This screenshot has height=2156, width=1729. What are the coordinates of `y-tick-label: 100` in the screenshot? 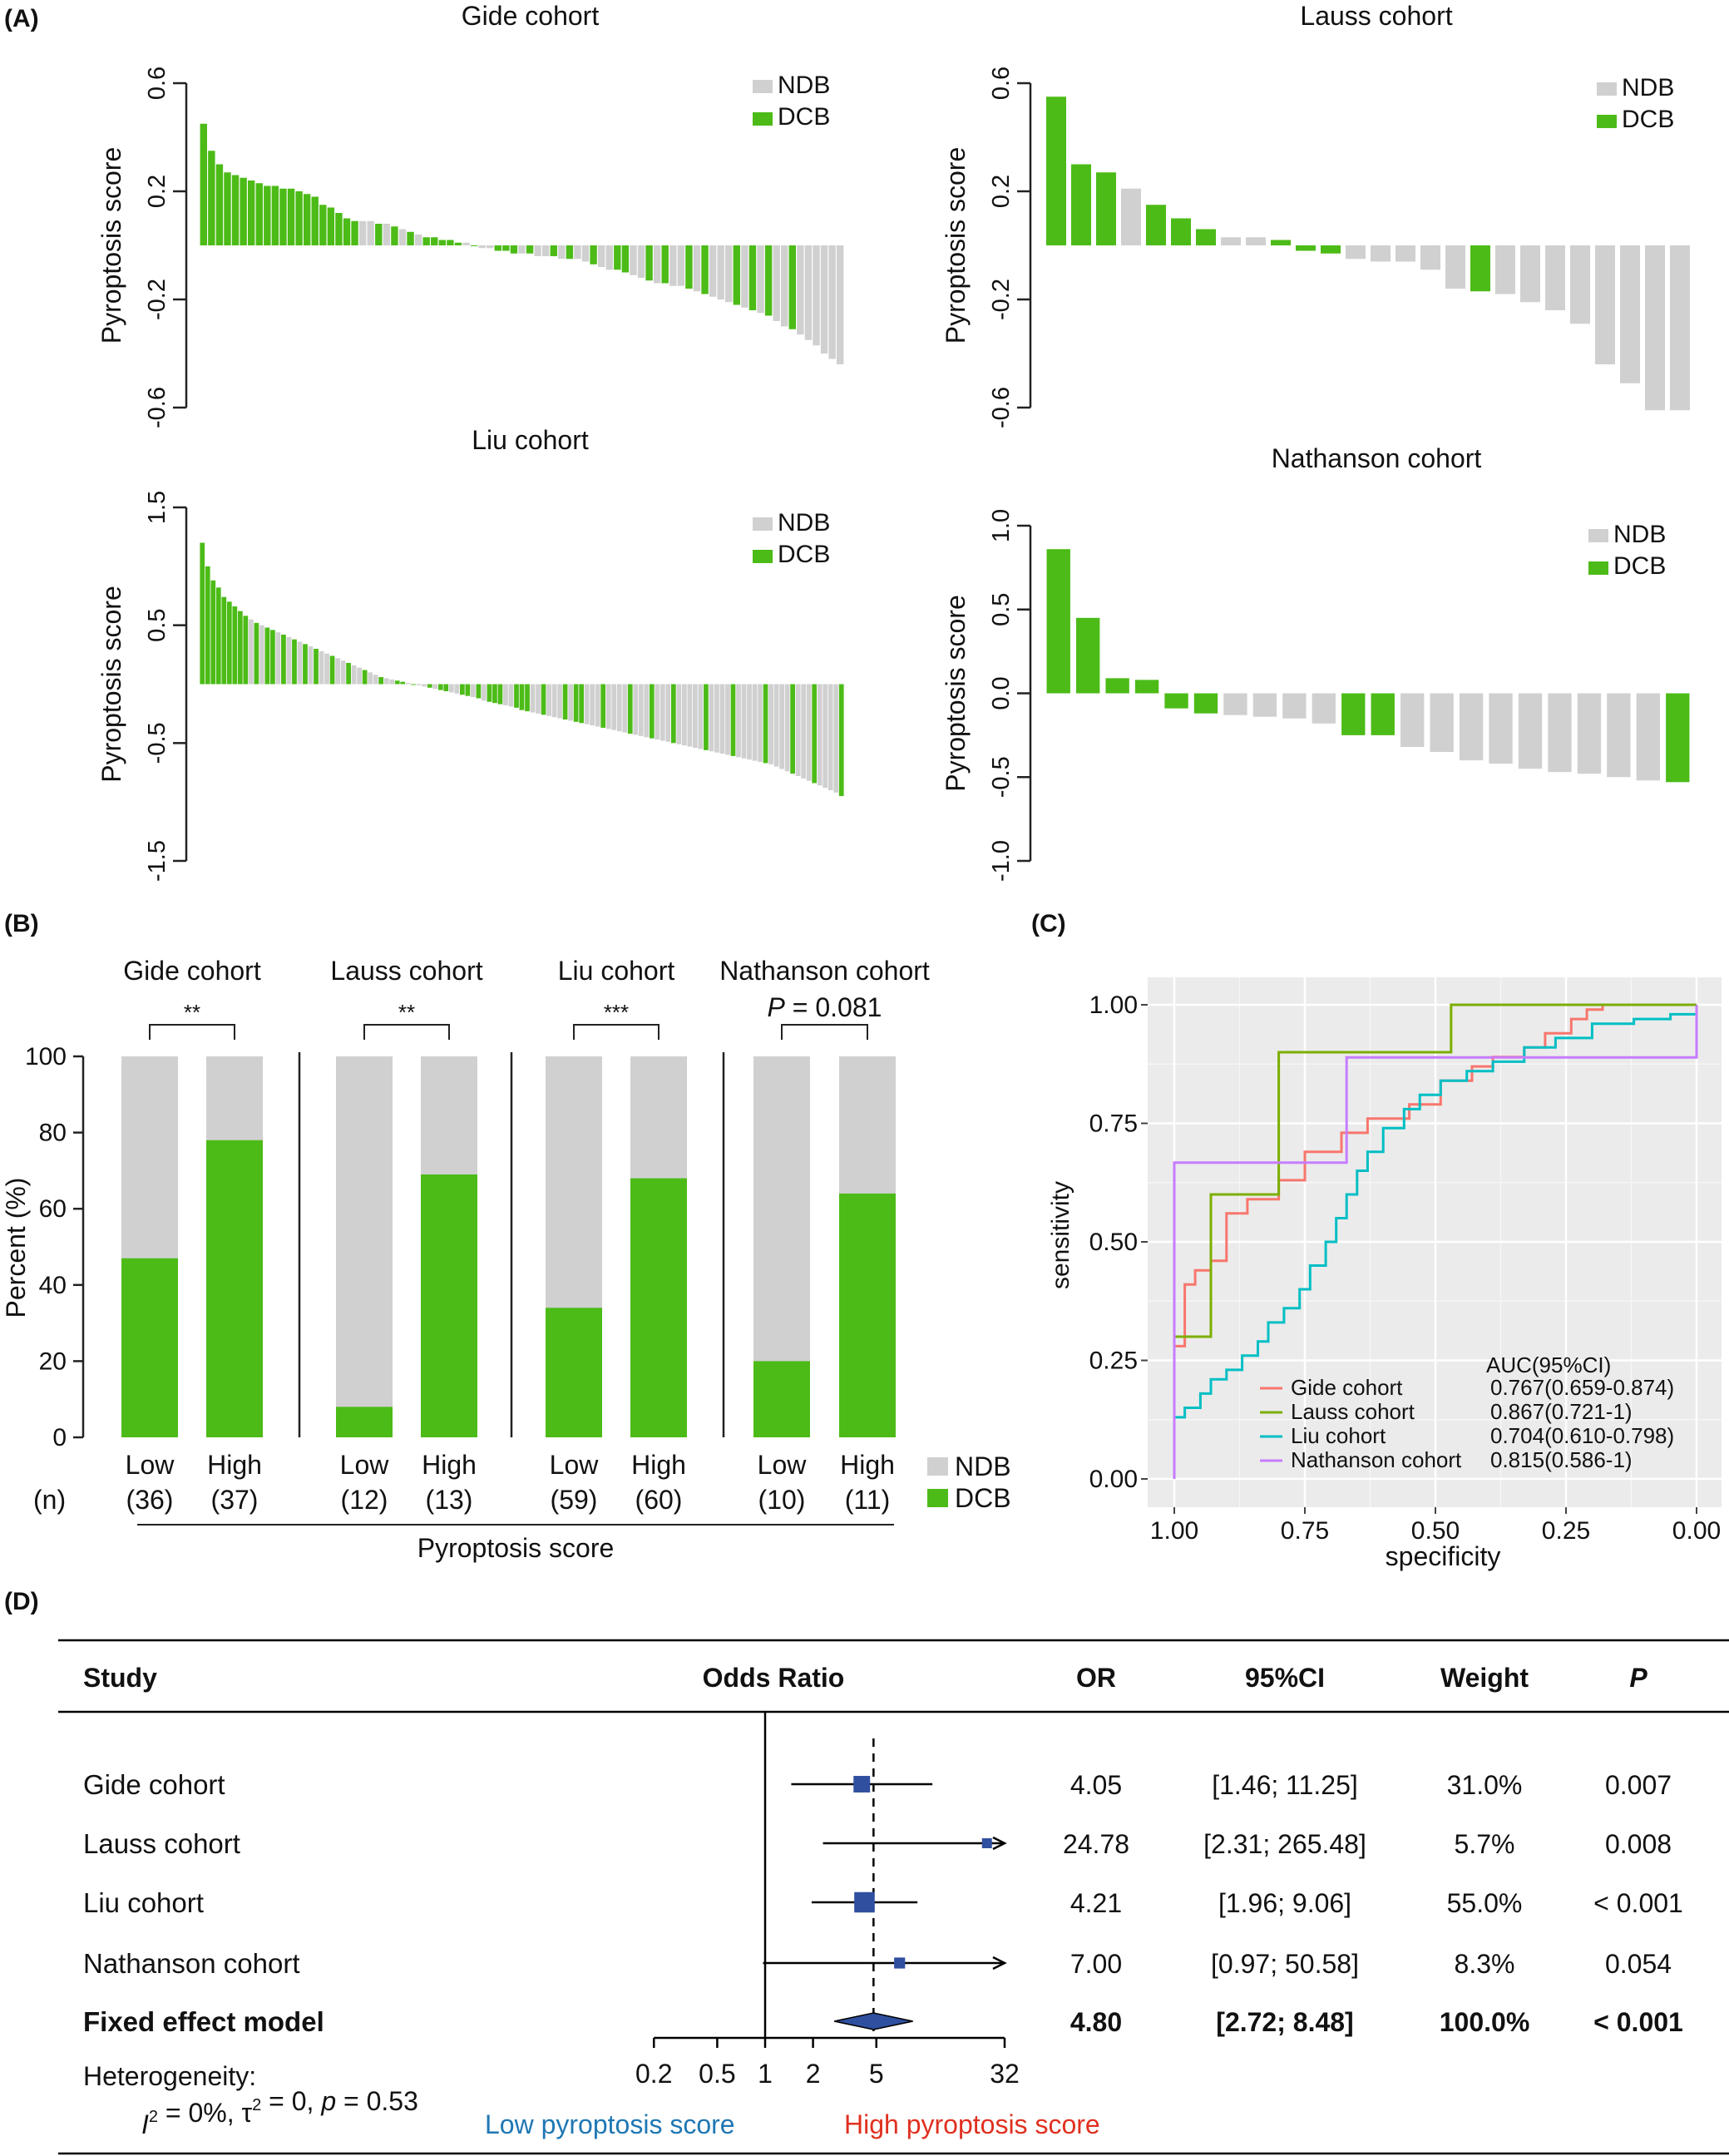 It's located at (46, 1057).